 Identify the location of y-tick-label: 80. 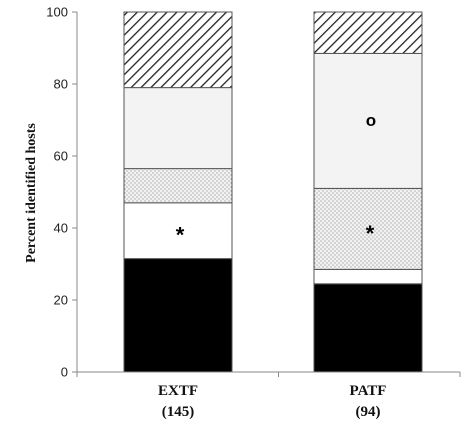
(61, 84).